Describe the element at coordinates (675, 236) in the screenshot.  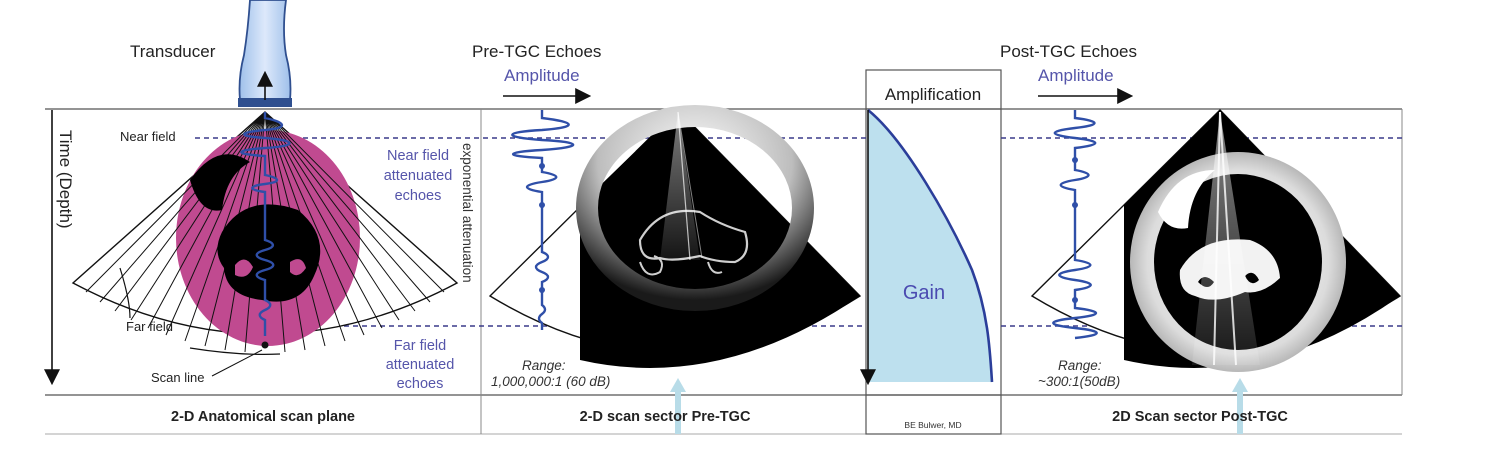
I see `pre-tgc-sector` at that location.